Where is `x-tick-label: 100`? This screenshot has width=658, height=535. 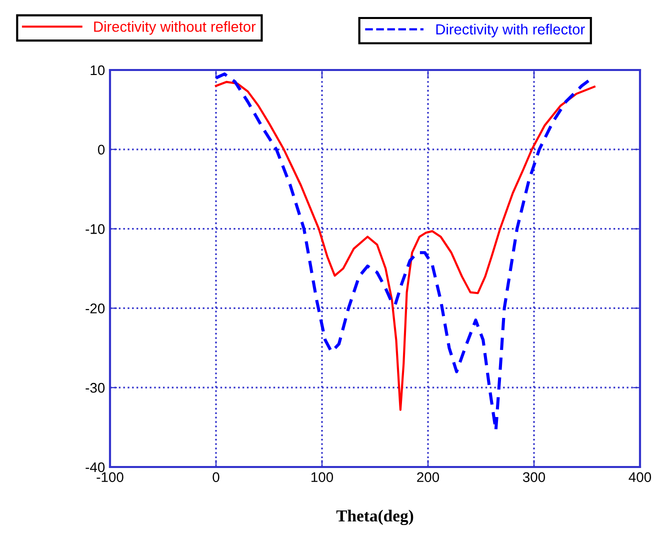 x-tick-label: 100 is located at coordinates (322, 477).